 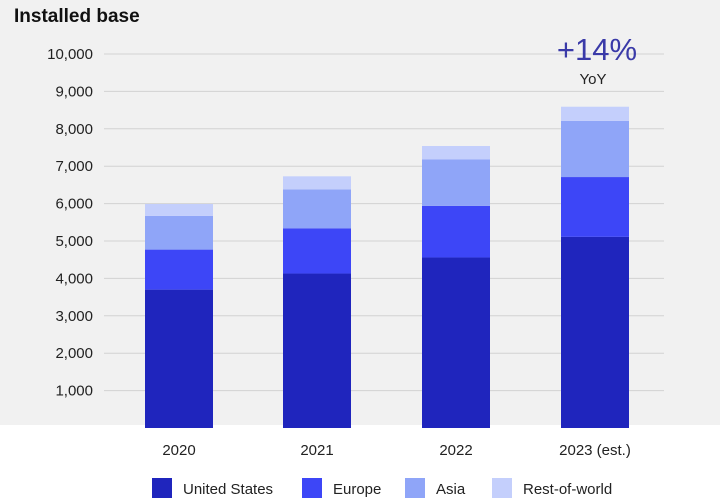 I want to click on yoy-label: YoY, so click(x=593, y=79).